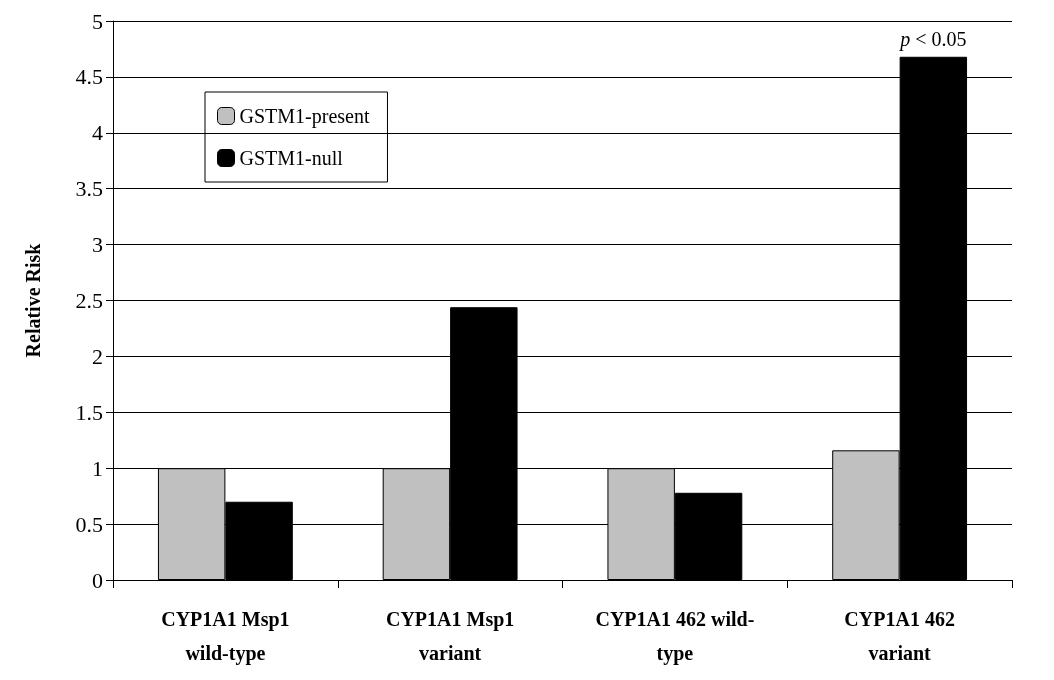  I want to click on y-tick-label: 0, so click(97, 580).